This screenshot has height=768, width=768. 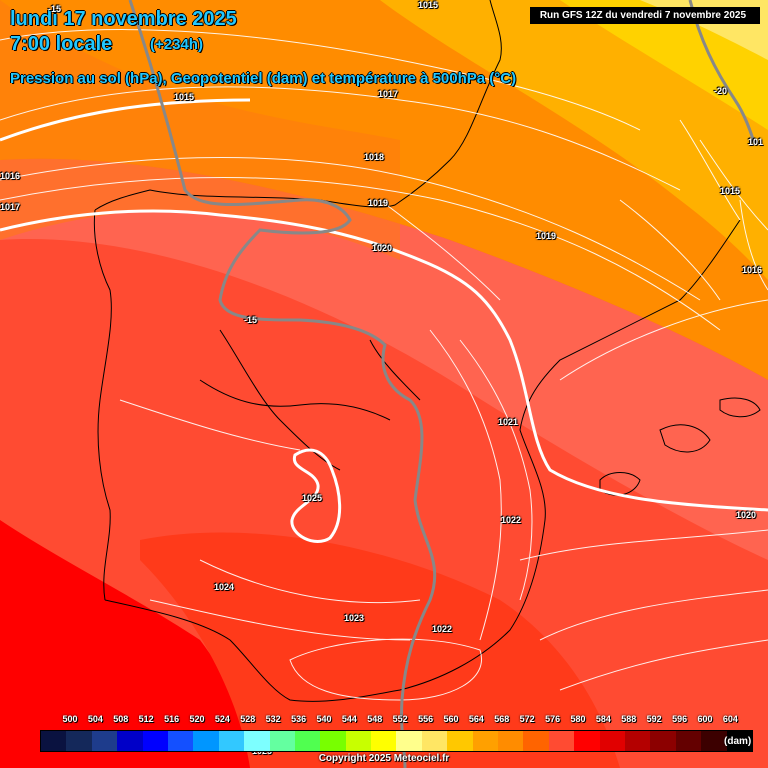 I want to click on isobar-label-1016-east: 1016, so click(x=752, y=270).